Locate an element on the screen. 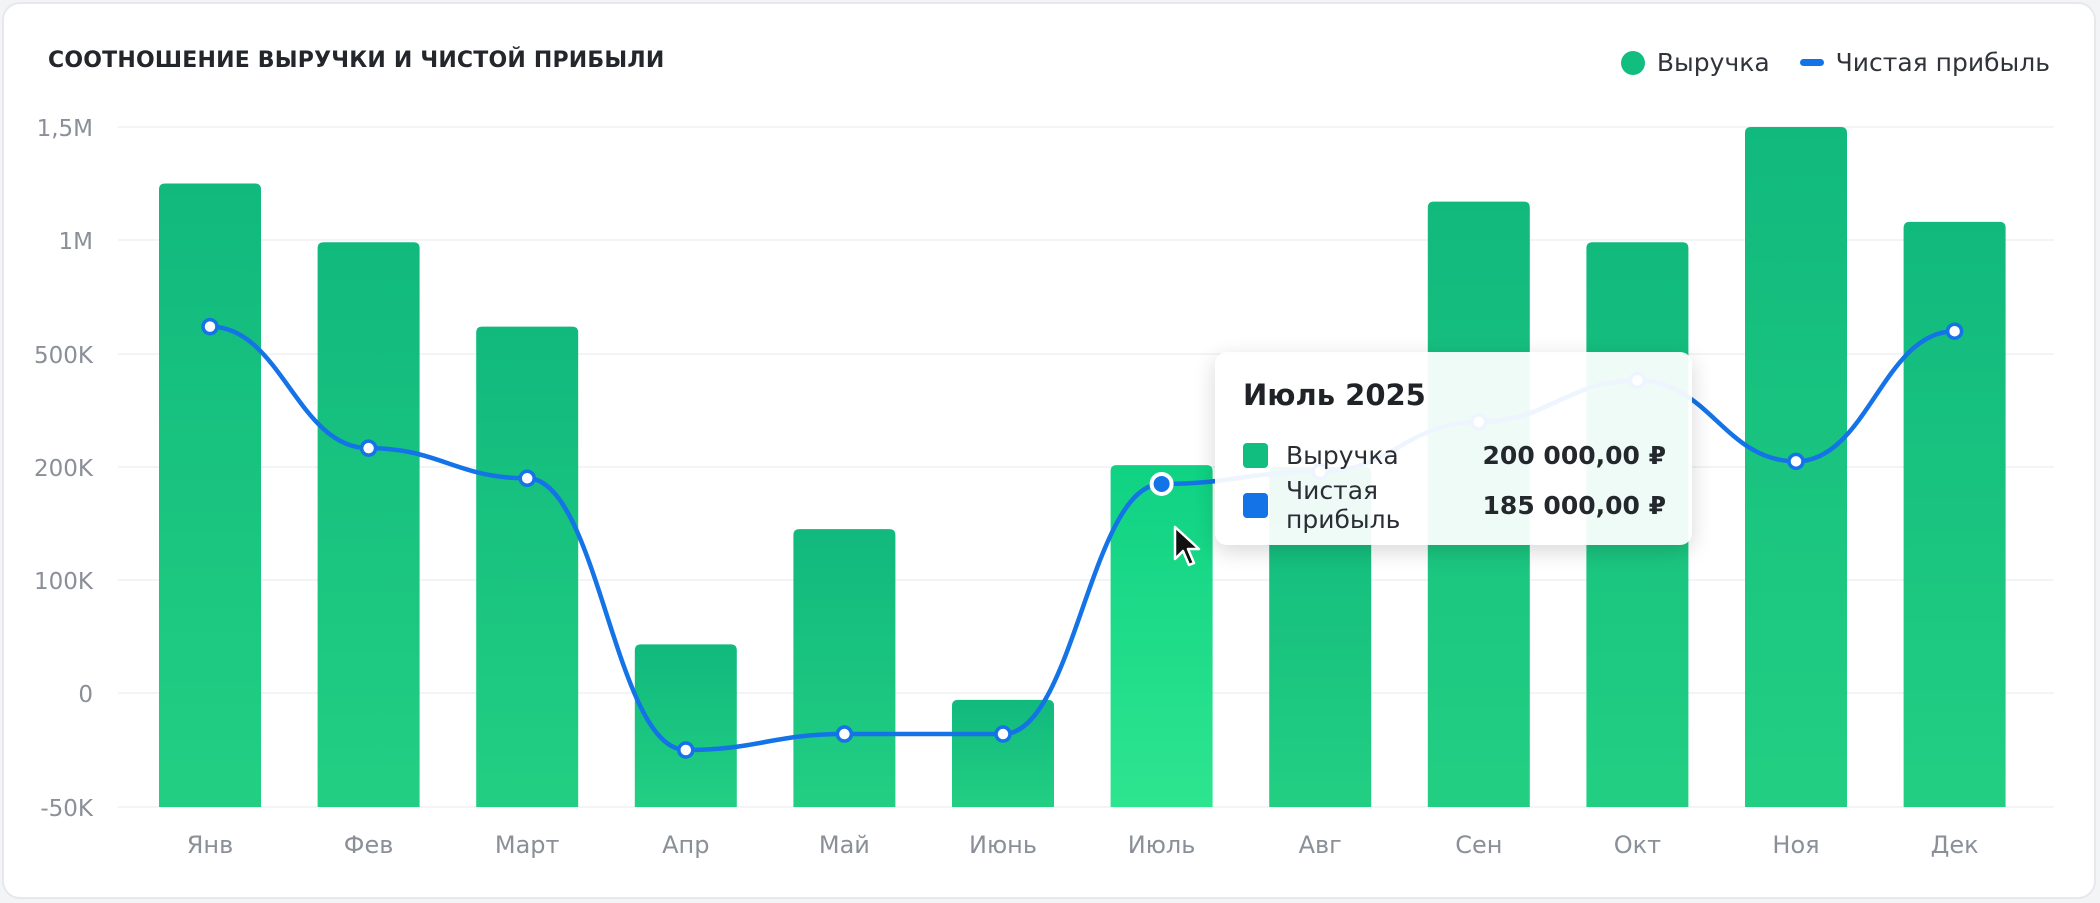  x-tick-label: Дек is located at coordinates (1955, 845).